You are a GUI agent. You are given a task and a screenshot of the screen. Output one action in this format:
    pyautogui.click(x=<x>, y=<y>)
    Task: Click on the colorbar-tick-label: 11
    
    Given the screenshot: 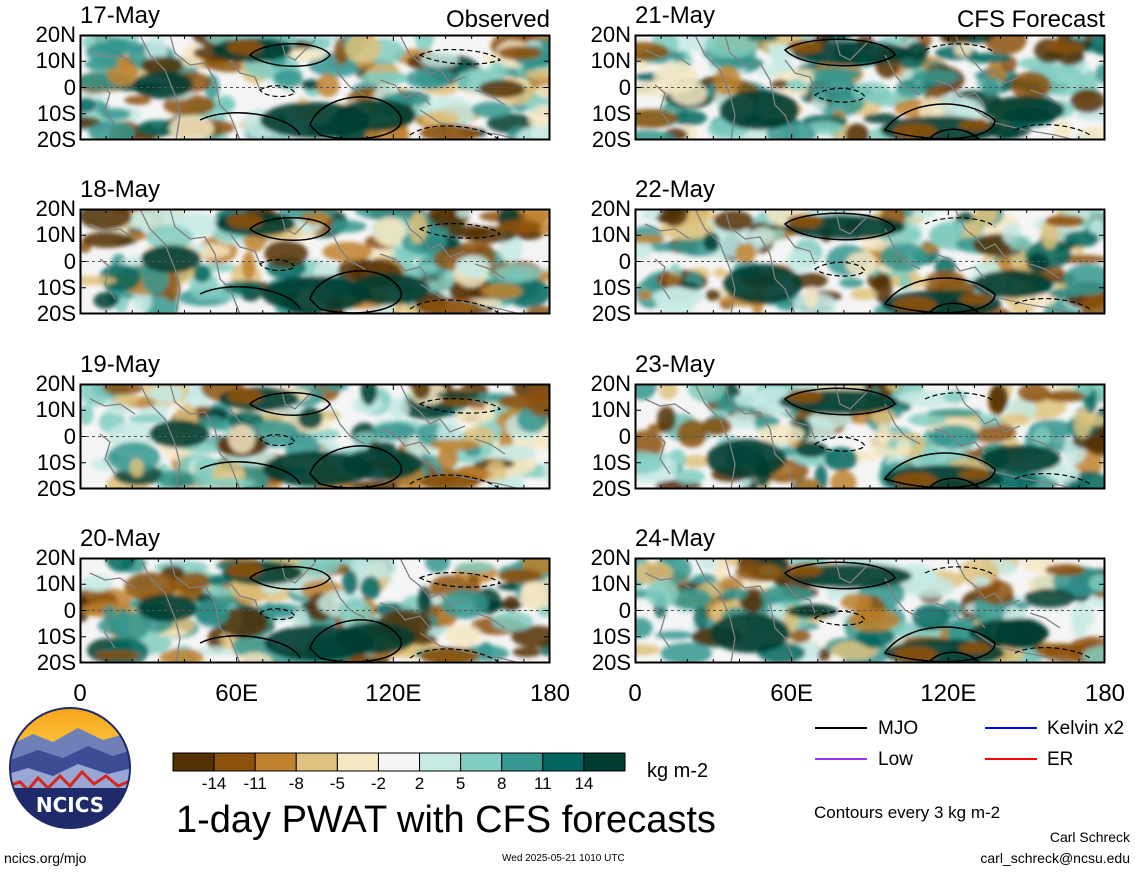 What is the action you would take?
    pyautogui.click(x=543, y=783)
    